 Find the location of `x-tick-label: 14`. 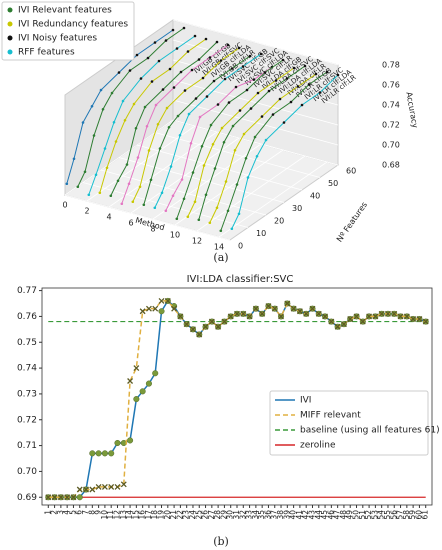

x-tick-label: 14 is located at coordinates (129, 515).